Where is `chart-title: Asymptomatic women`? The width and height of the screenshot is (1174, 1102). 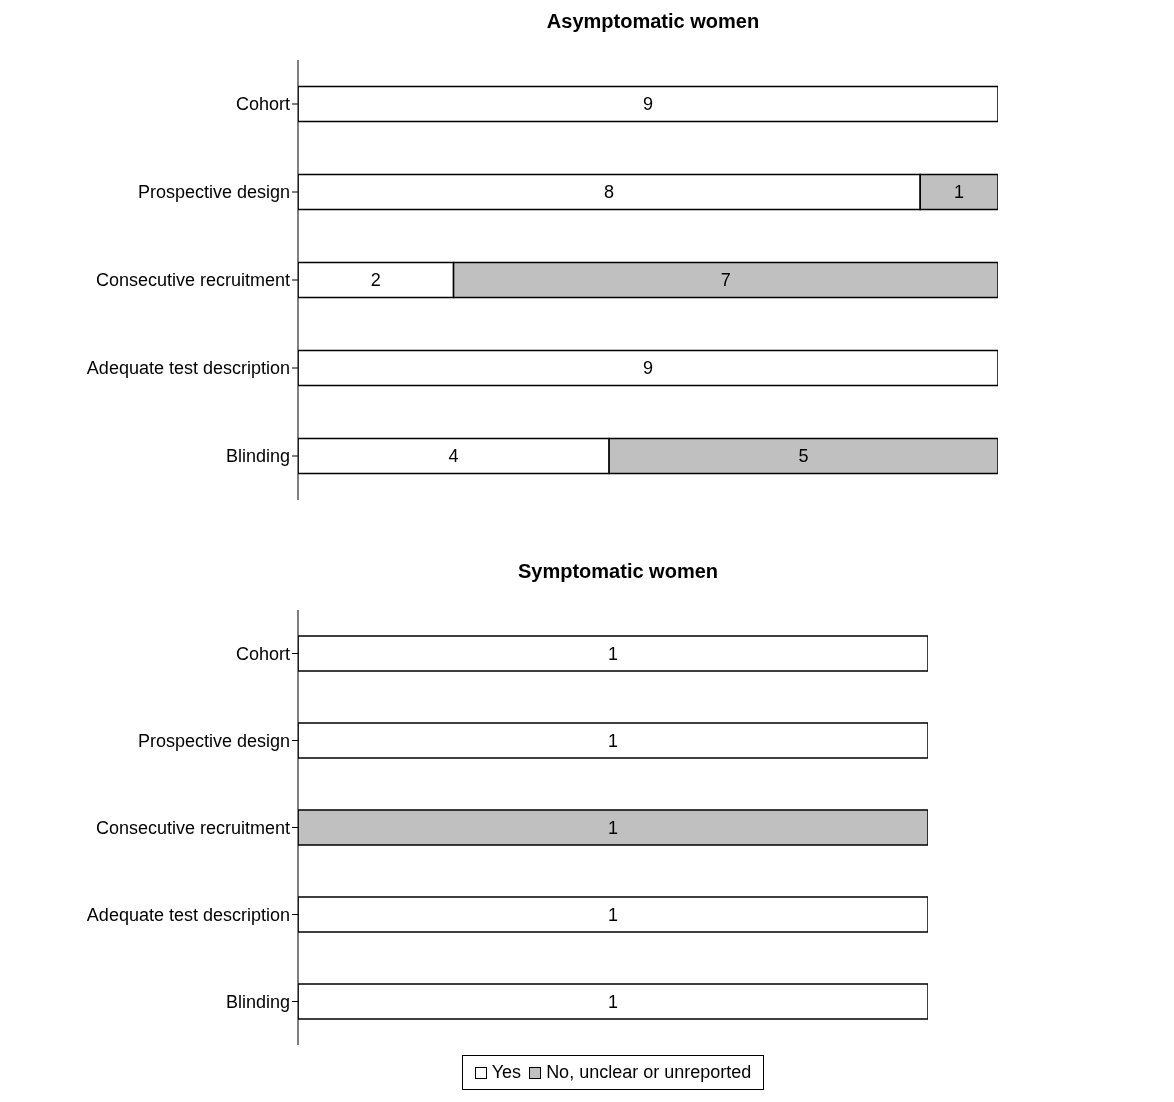
chart-title: Asymptomatic women is located at coordinates (653, 22).